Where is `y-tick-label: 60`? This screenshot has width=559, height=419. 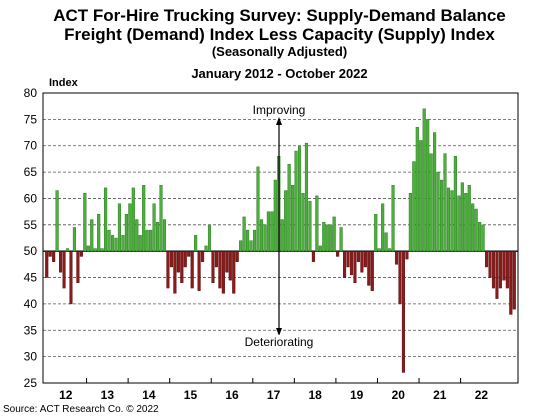
y-tick-label: 60 is located at coordinates (31, 198).